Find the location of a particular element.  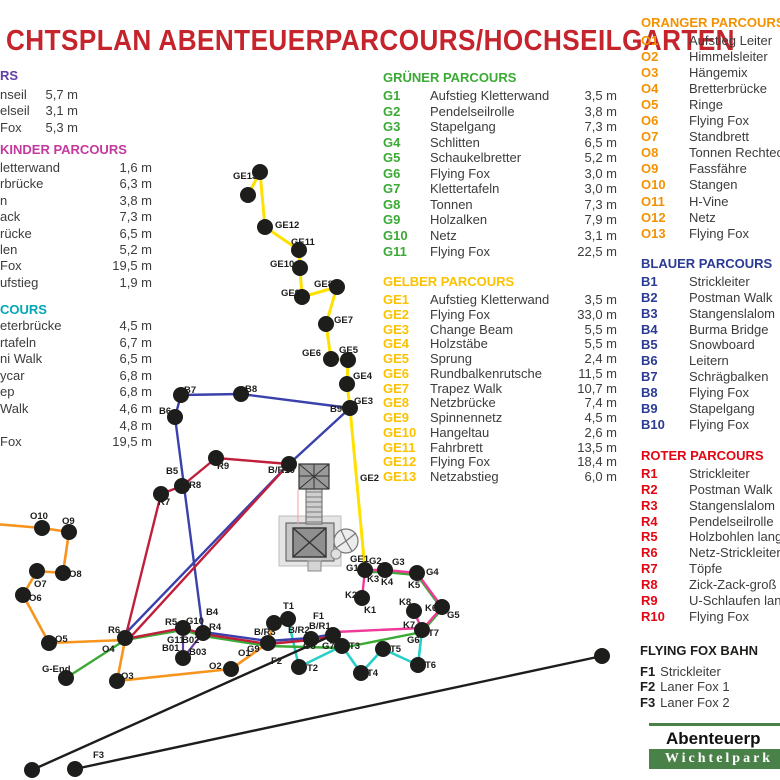

station-name: Laner Fox 2 is located at coordinates (695, 702).